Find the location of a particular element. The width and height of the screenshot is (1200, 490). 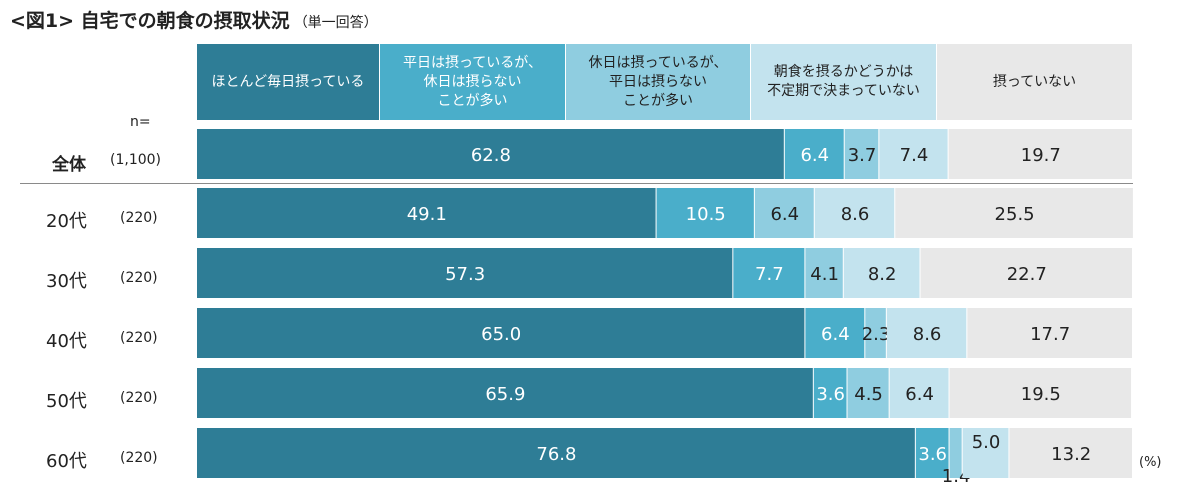

bar-value-label: 3.7 is located at coordinates (862, 155).